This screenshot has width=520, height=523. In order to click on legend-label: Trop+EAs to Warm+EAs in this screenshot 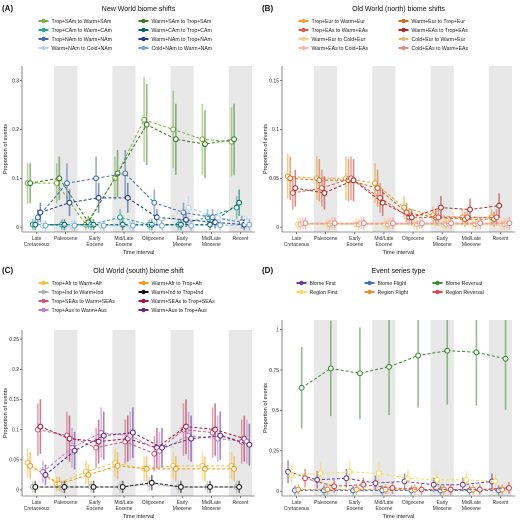, I will do `click(340, 31)`.